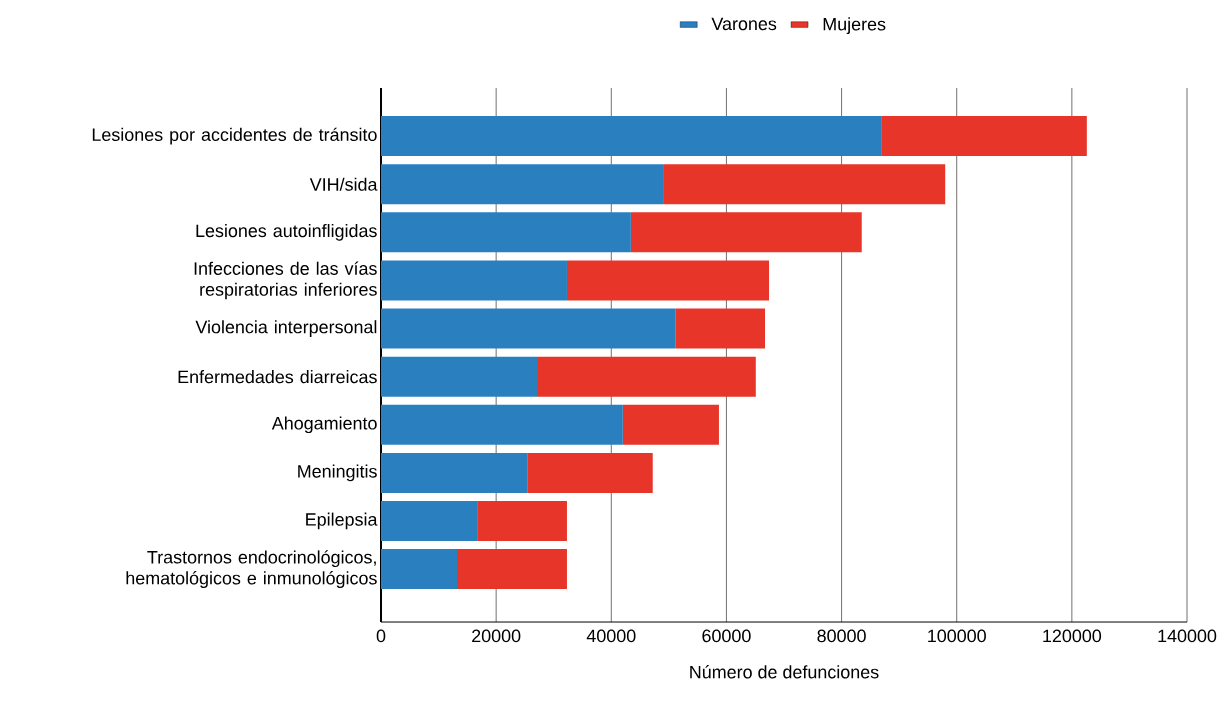 Image resolution: width=1228 pixels, height=707 pixels. I want to click on y-tick-label: Ahogamiento, so click(324, 425).